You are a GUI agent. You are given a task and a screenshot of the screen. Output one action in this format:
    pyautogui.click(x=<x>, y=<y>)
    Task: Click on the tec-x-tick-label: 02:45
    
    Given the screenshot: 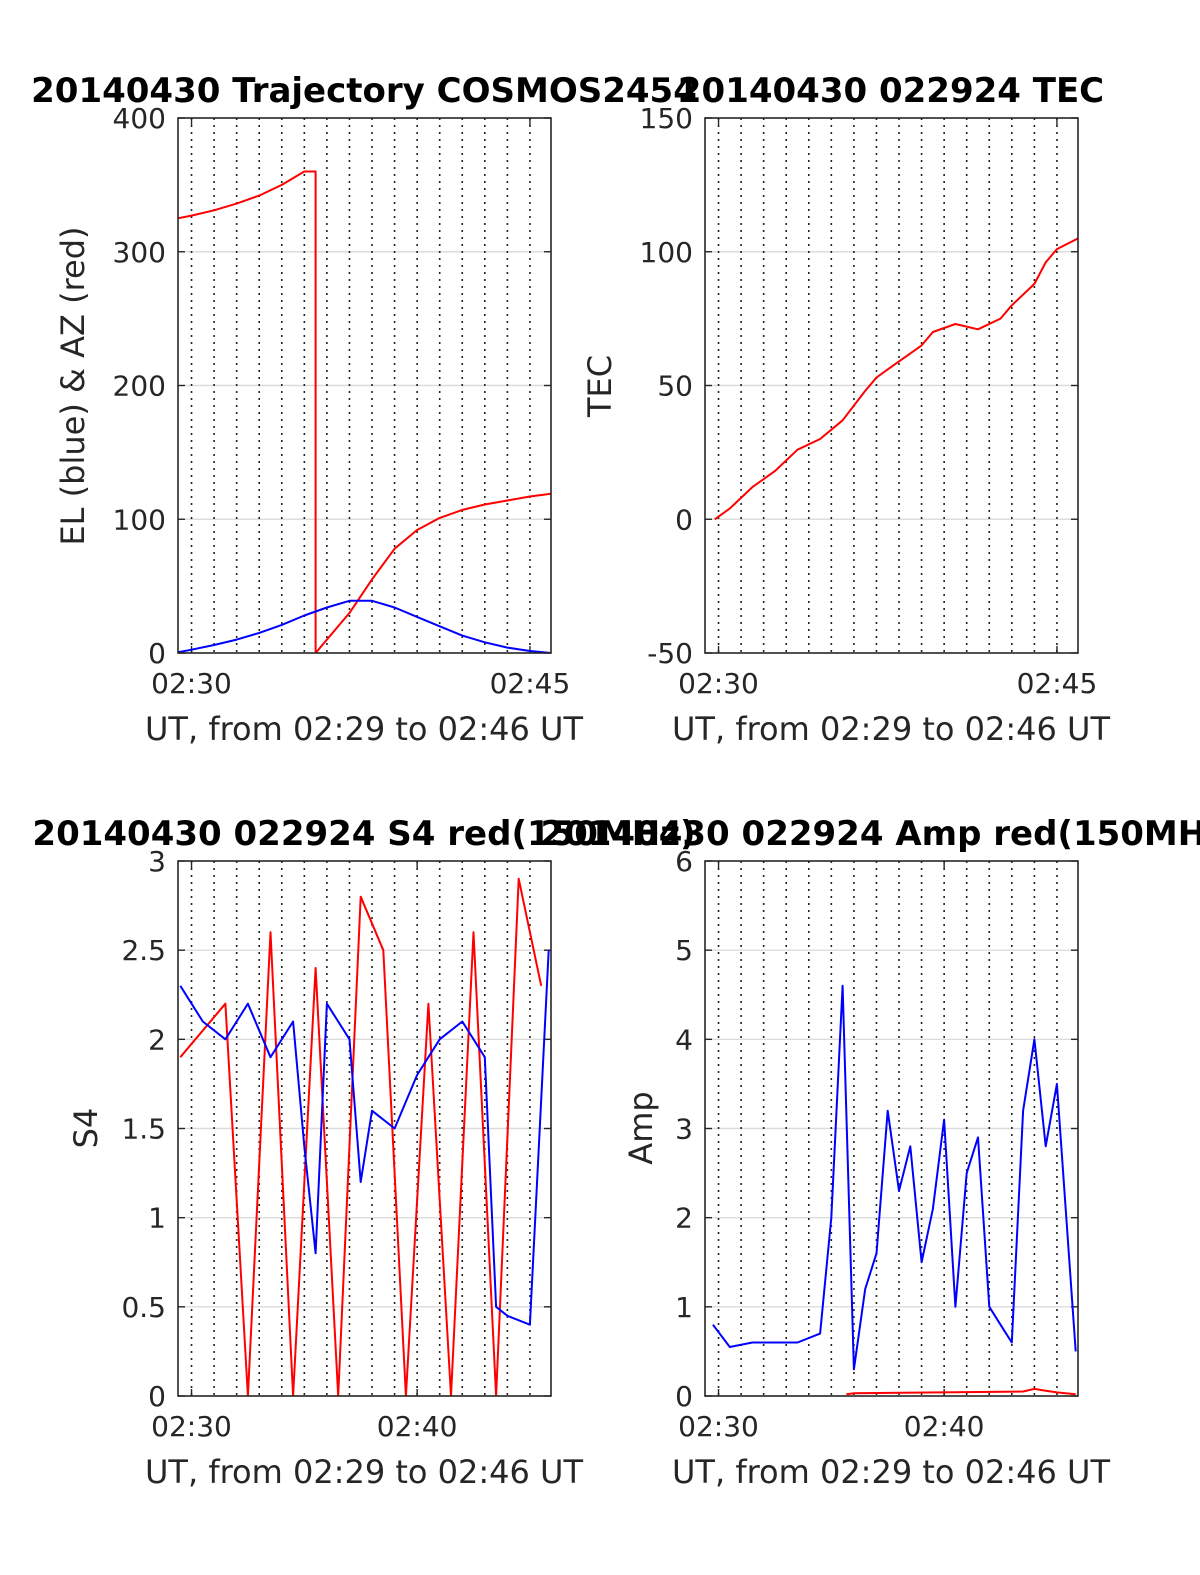 What is the action you would take?
    pyautogui.click(x=1057, y=683)
    